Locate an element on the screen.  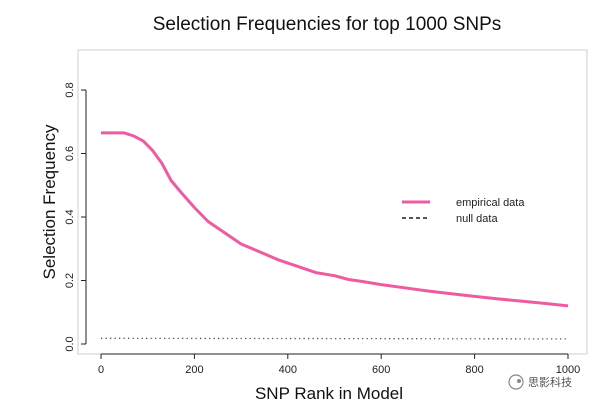
watermark-logo-icon is located at coordinates (516, 382).